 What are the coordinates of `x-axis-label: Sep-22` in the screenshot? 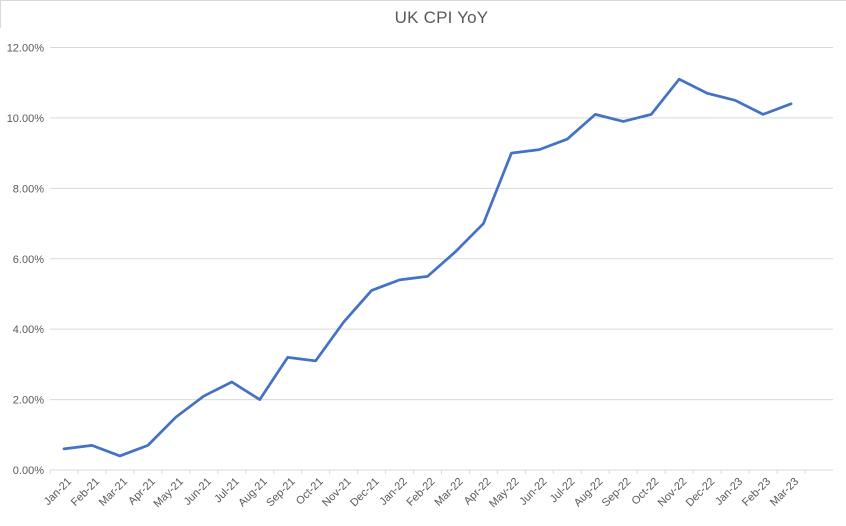 It's located at (617, 493).